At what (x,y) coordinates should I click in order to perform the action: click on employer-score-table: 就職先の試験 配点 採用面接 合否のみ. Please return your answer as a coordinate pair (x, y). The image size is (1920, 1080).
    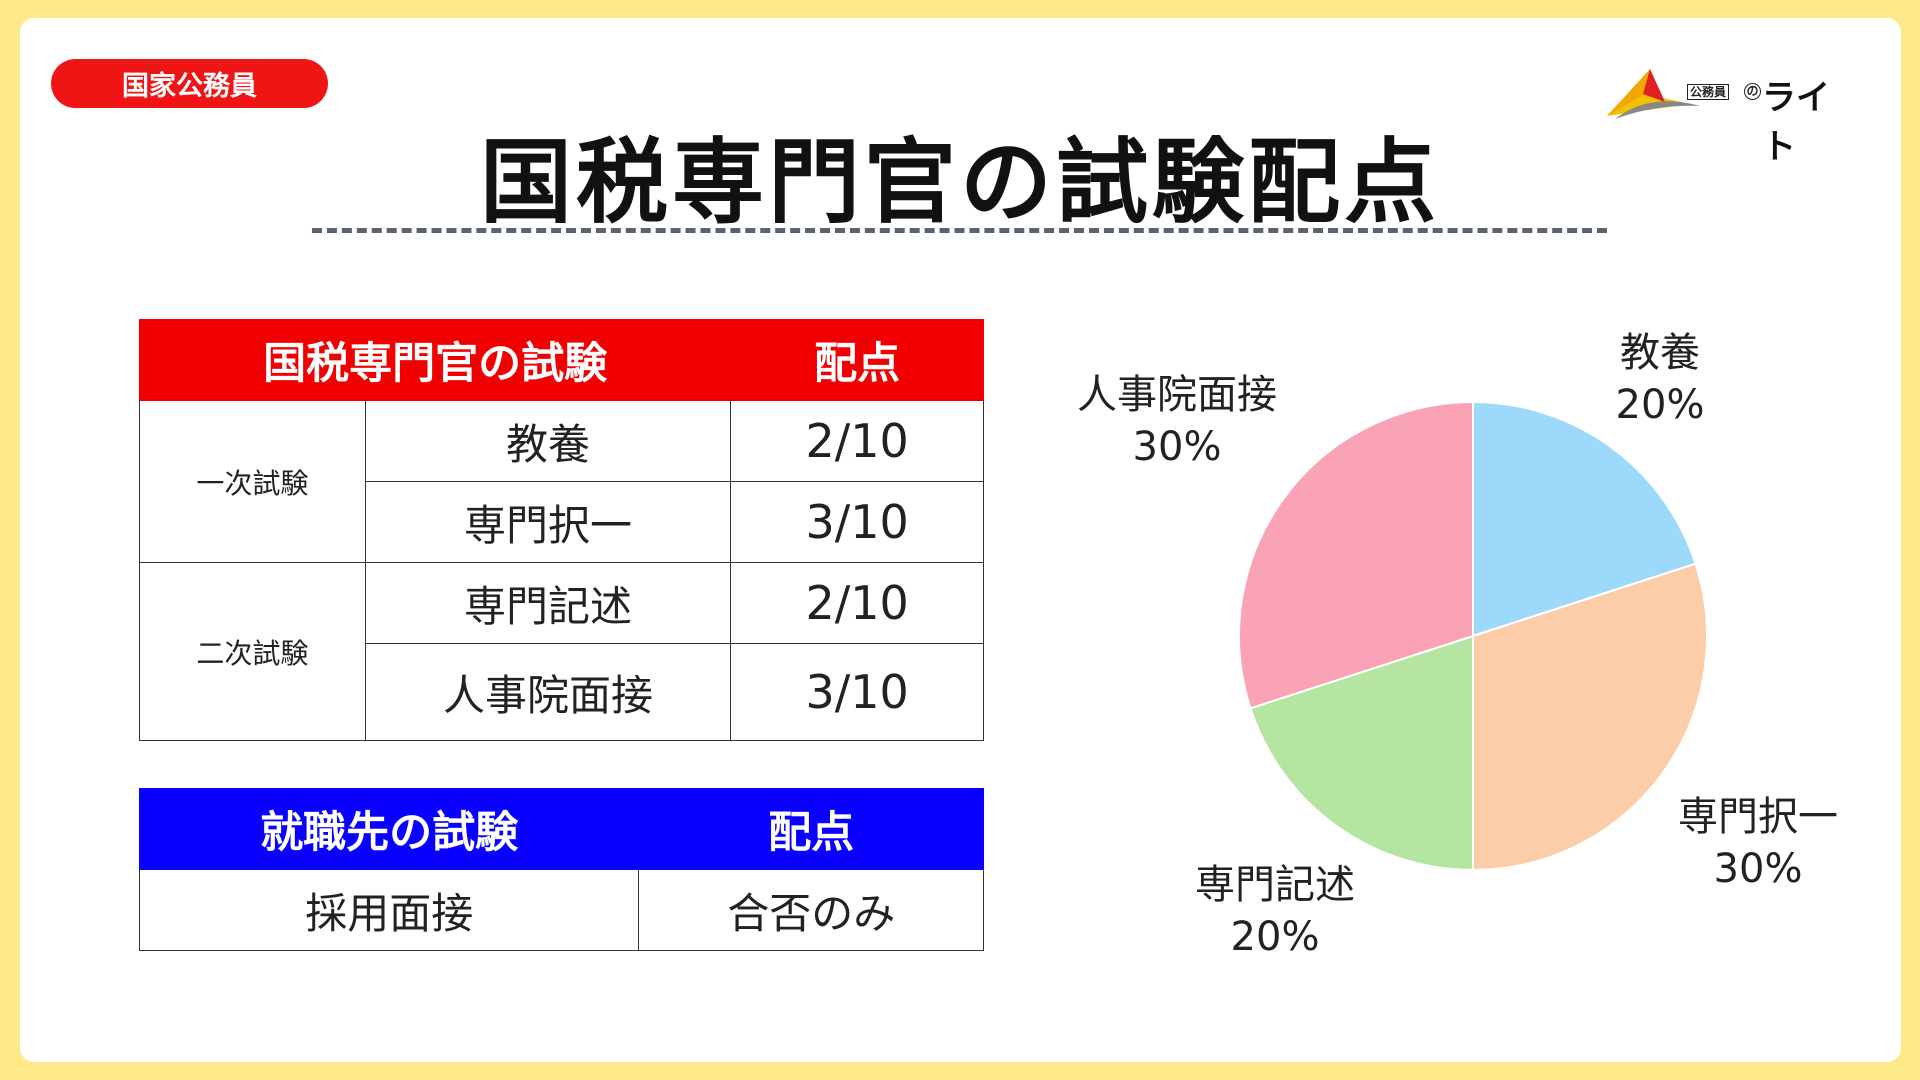
    Looking at the image, I should click on (561, 869).